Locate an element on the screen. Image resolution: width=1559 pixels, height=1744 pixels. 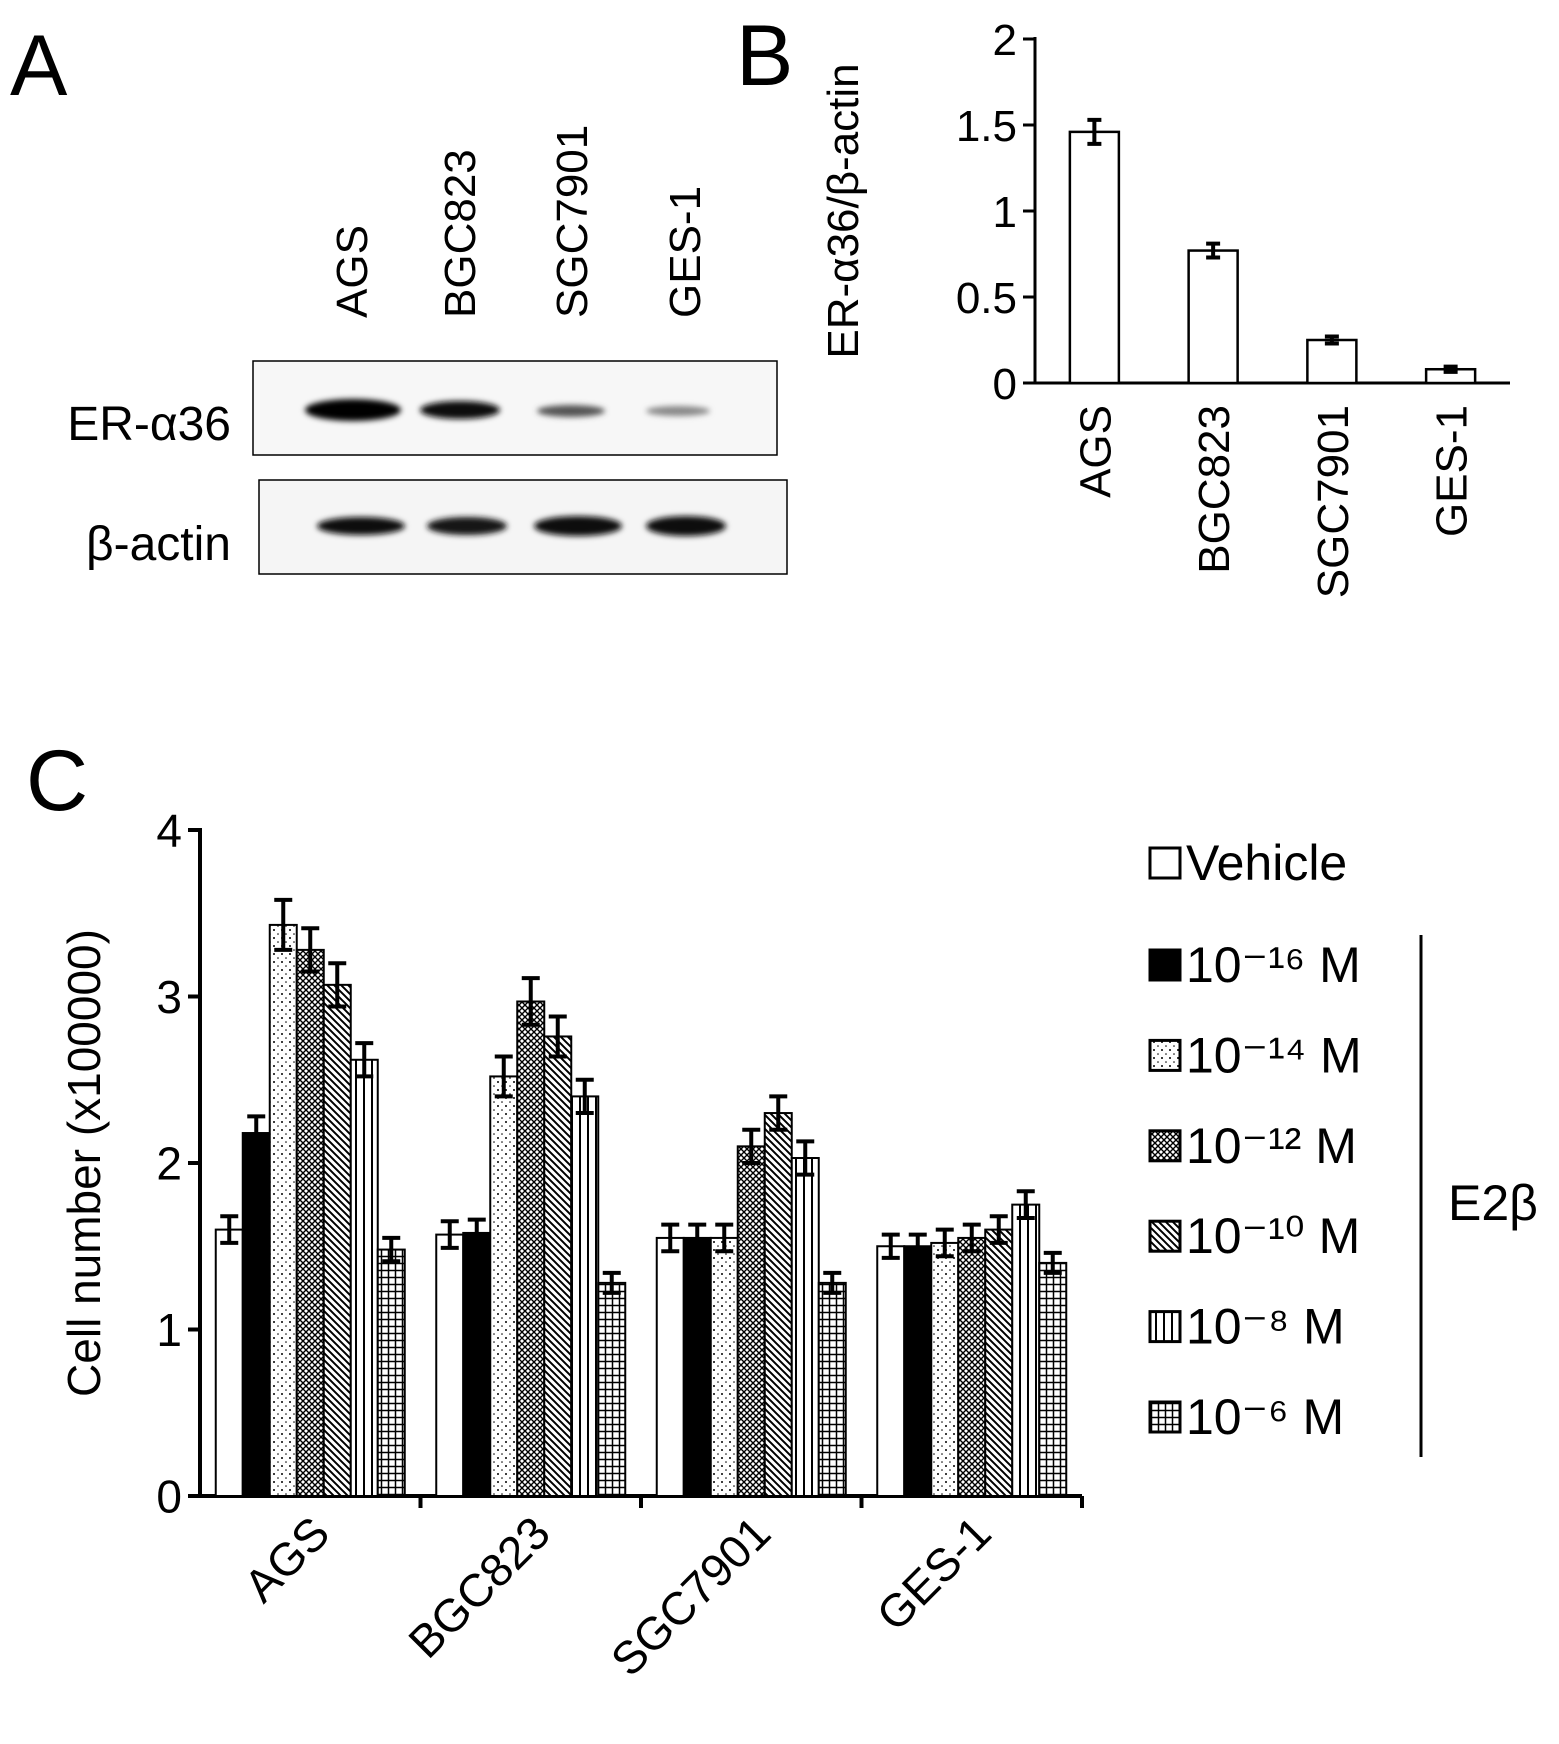
y-axis-label: Cell number (x100000) is located at coordinates (84, 1163).